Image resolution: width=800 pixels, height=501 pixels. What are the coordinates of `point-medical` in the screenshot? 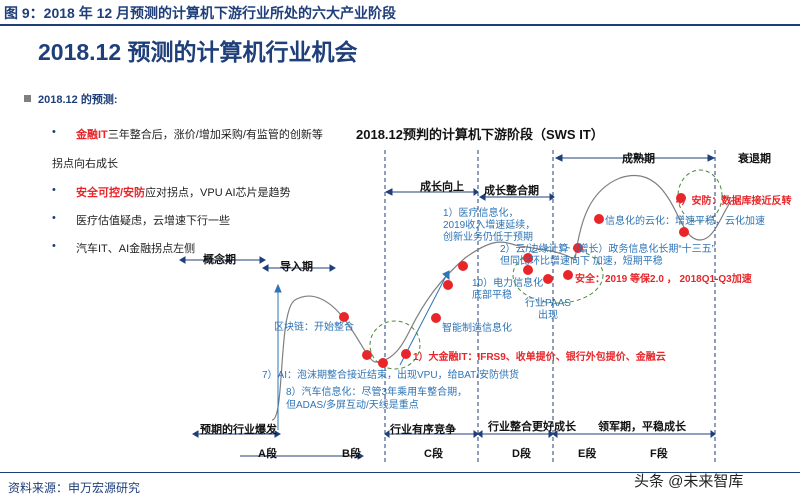 It's located at (463, 266).